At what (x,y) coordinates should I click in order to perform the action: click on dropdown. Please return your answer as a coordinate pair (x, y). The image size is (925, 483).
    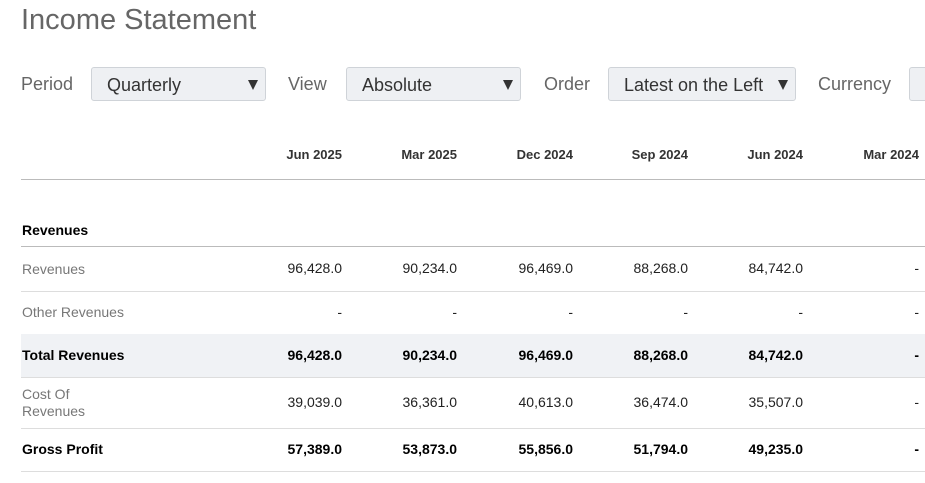
    Looking at the image, I should click on (917, 84).